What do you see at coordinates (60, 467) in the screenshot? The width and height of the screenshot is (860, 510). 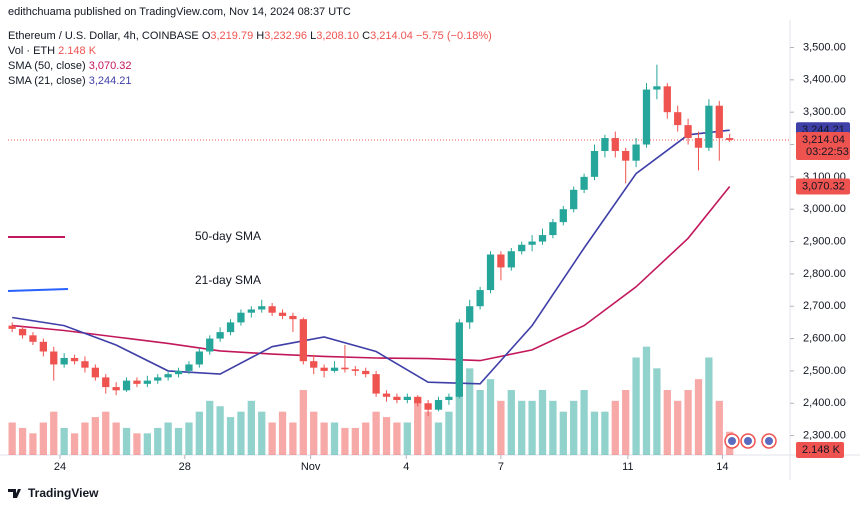 I see `x-tick-label: 24` at bounding box center [60, 467].